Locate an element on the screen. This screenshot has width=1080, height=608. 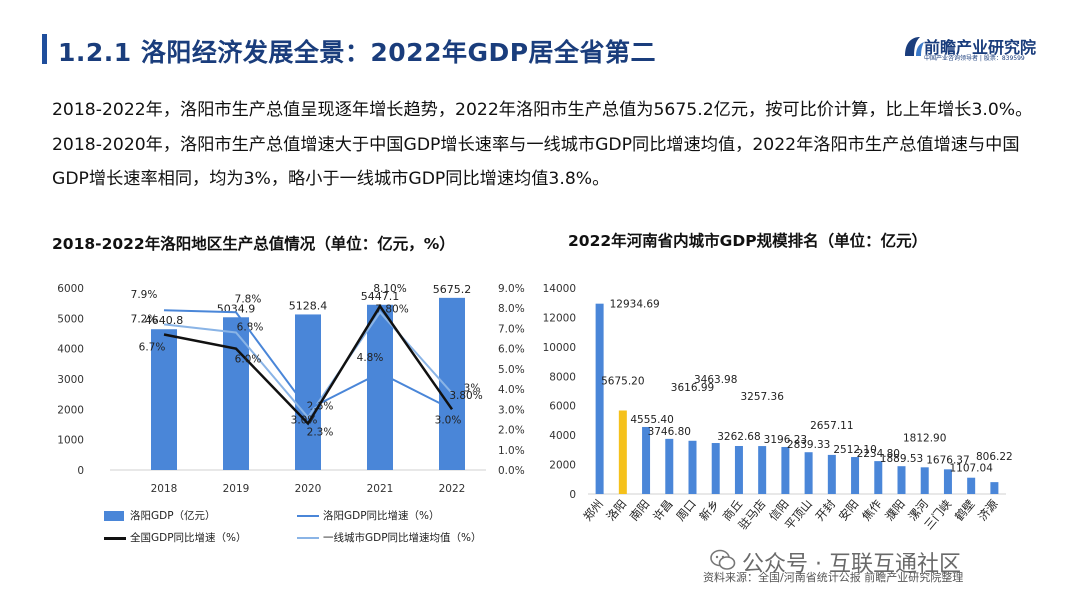
y-tick-label: 3000 is located at coordinates (70, 380).